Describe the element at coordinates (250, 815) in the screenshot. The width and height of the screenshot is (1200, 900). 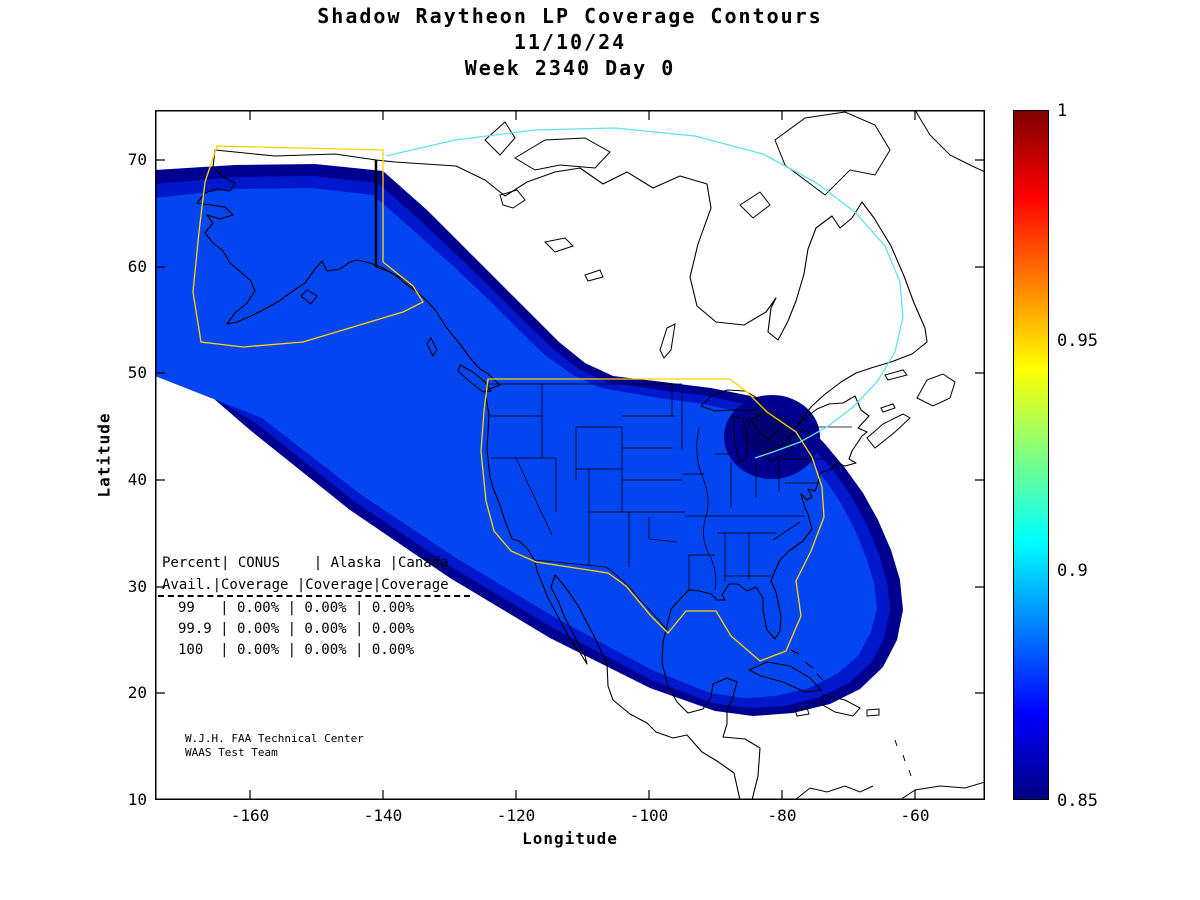
I see `xtick-0: -160` at that location.